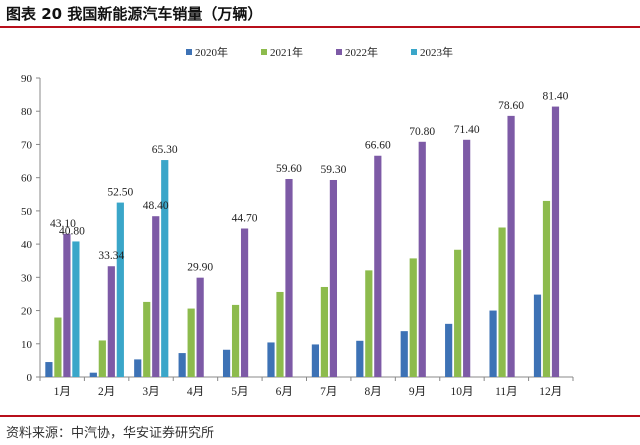  Describe the element at coordinates (49, 369) in the screenshot. I see `bar-2020年-1月` at that location.